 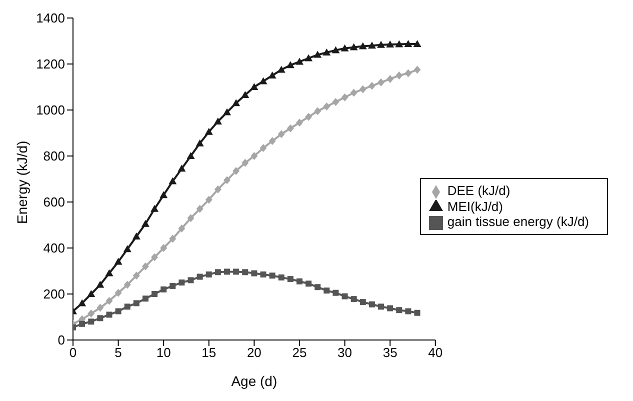 What do you see at coordinates (73, 352) in the screenshot?
I see `x-tick-label: 0` at bounding box center [73, 352].